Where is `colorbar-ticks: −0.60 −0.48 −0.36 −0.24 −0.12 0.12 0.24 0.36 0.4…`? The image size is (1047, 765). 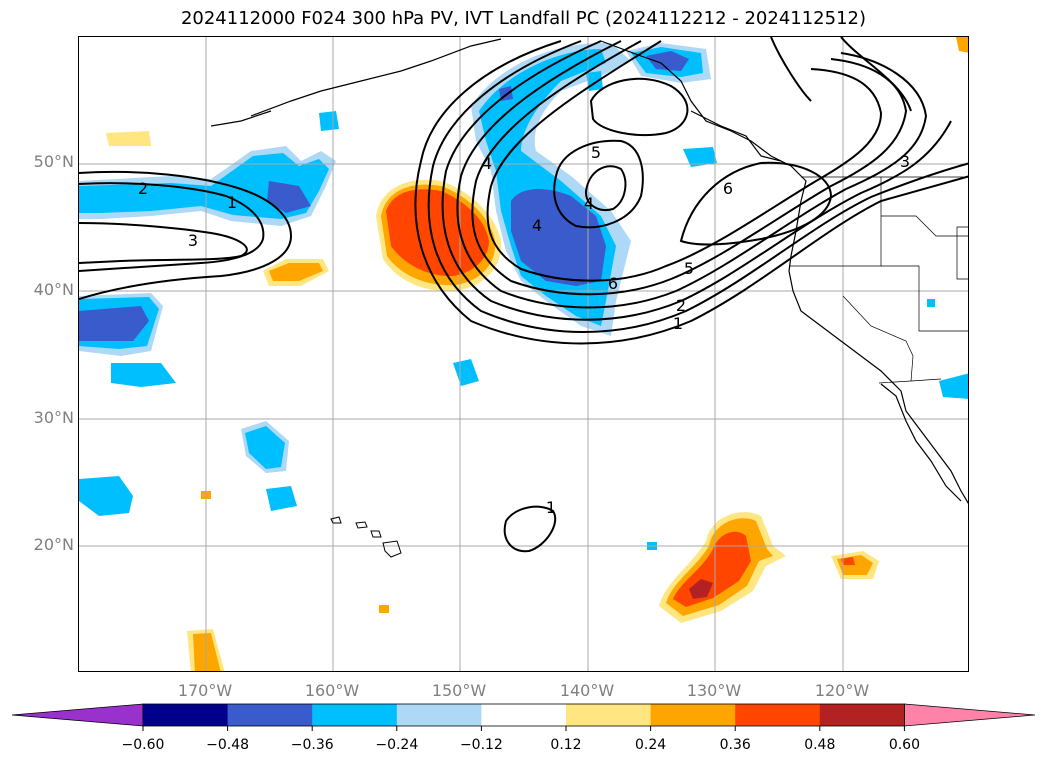 colorbar-ticks: −0.60 −0.48 −0.36 −0.24 −0.12 0.12 0.24 0.36 0.4… is located at coordinates (521, 739).